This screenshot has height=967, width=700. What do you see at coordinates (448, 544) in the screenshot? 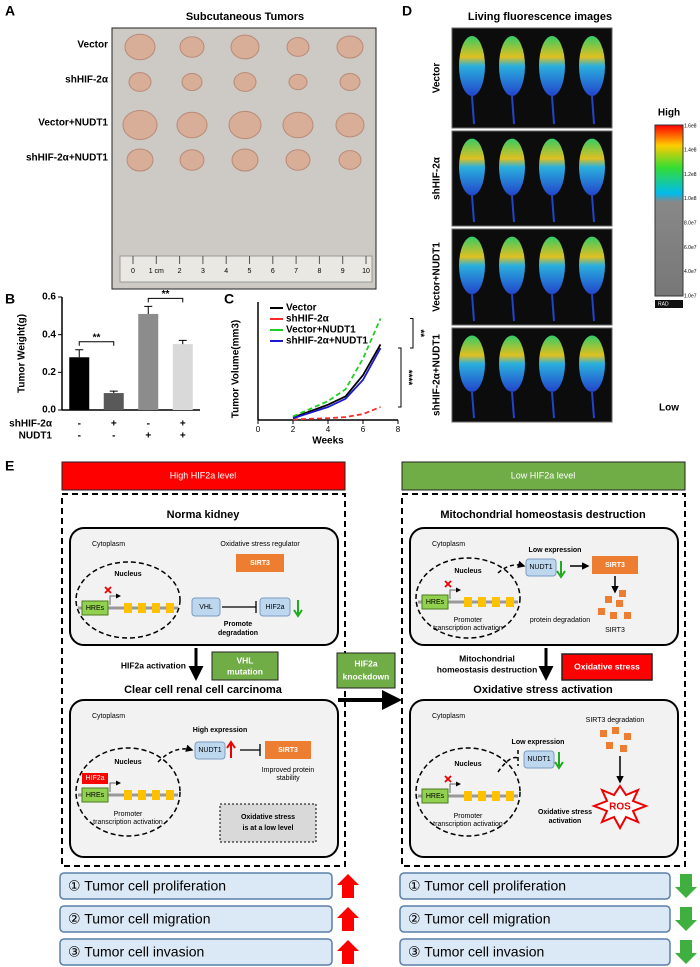
I see `label: Cytoplasm` at bounding box center [448, 544].